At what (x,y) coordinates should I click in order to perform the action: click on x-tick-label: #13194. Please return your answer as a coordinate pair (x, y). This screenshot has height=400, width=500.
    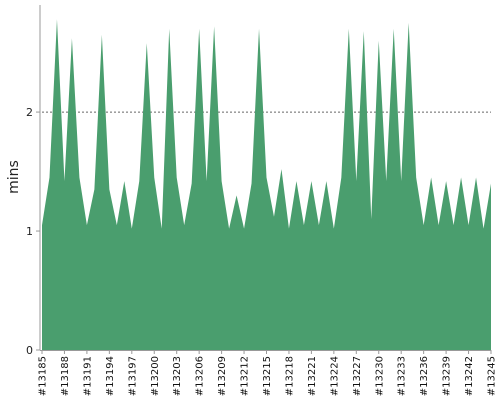
    Looking at the image, I should click on (110, 376).